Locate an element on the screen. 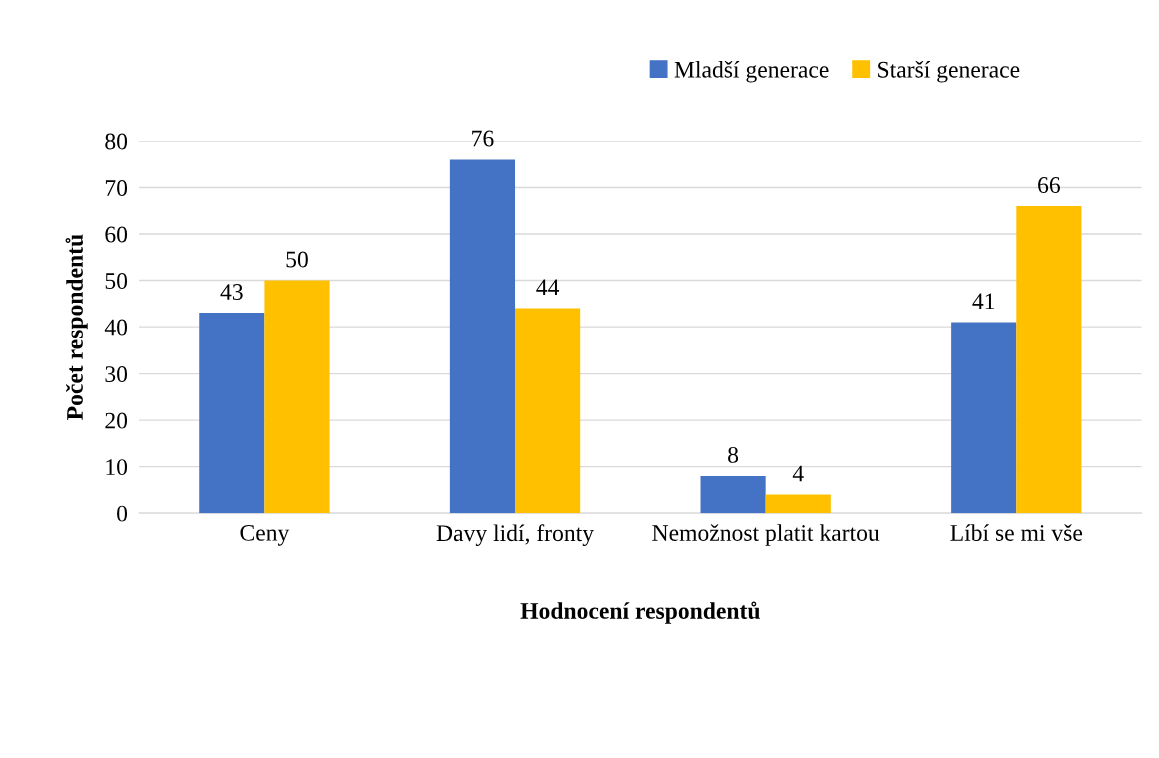 The width and height of the screenshot is (1159, 758). data-label: 43 is located at coordinates (231, 292).